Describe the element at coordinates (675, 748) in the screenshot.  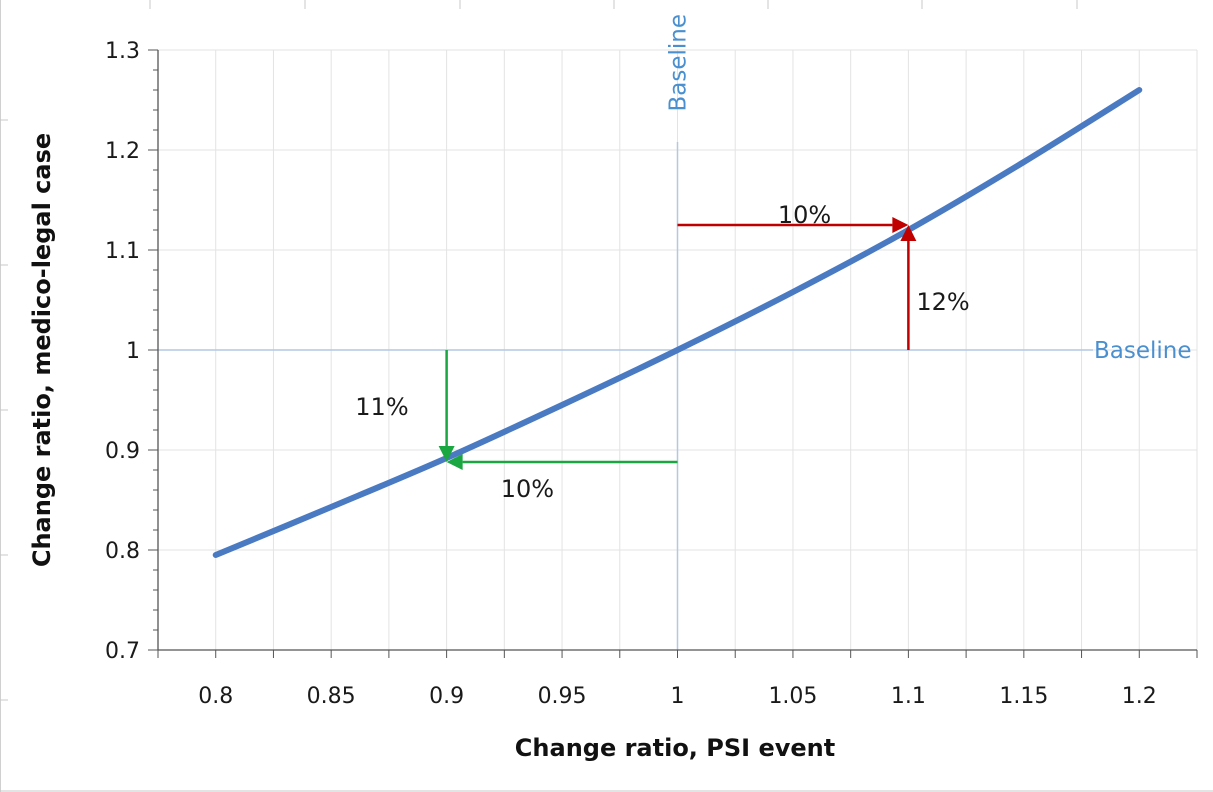
I see `x-axis-title: Change ratio, PSI event` at that location.